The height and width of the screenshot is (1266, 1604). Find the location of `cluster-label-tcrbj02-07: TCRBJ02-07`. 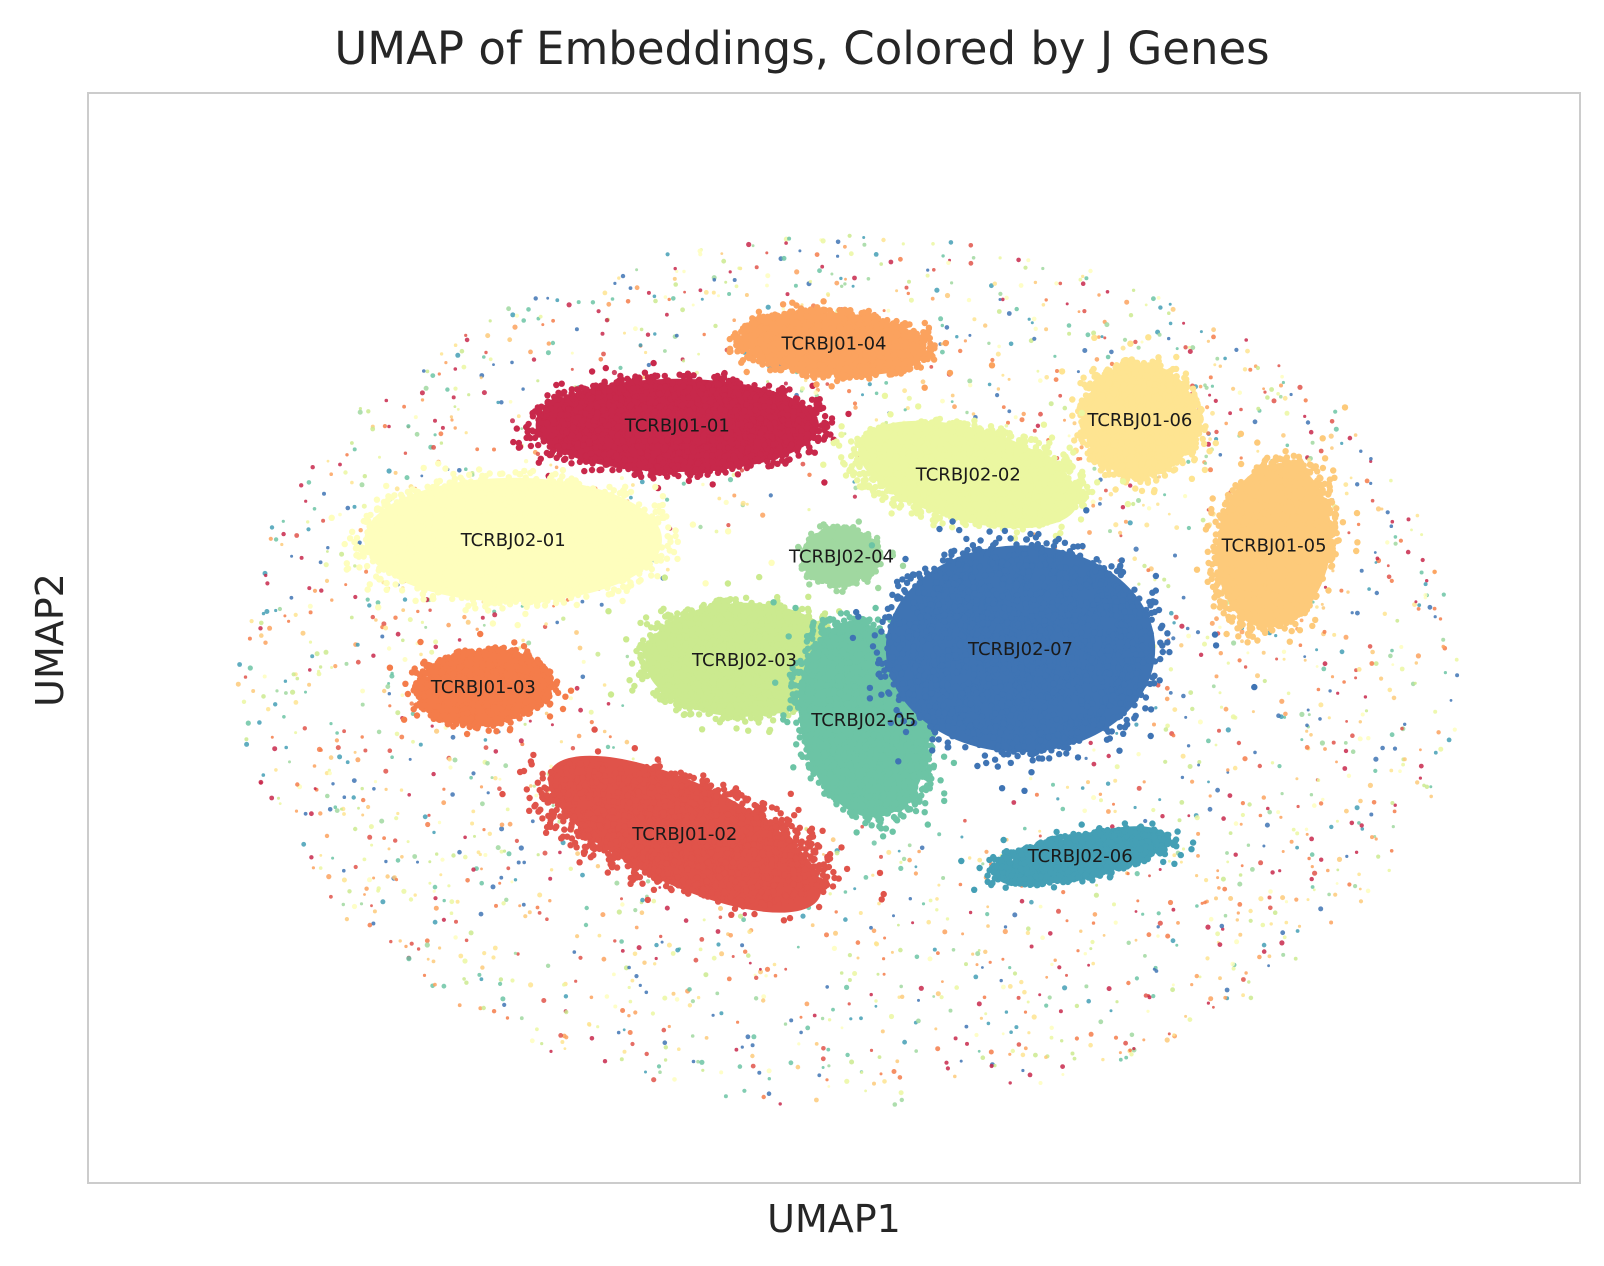

cluster-label-tcrbj02-07: TCRBJ02-07 is located at coordinates (1020, 649).